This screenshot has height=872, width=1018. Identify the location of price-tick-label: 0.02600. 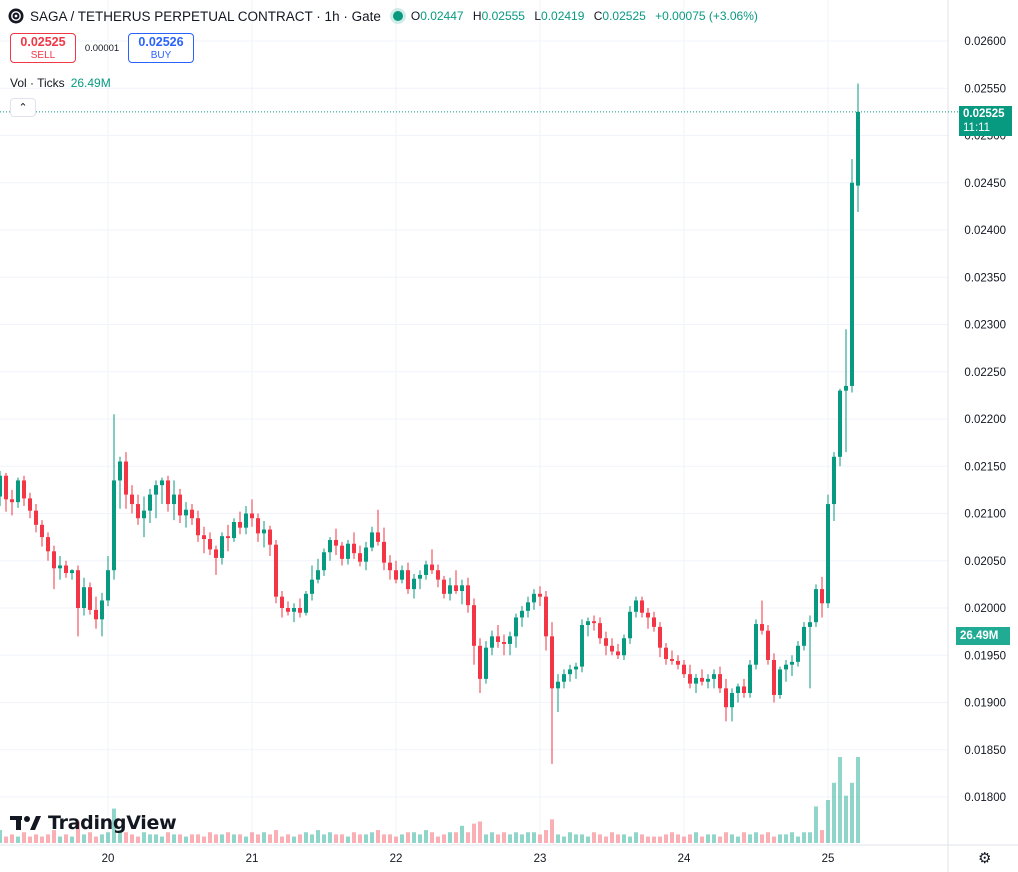
(985, 42).